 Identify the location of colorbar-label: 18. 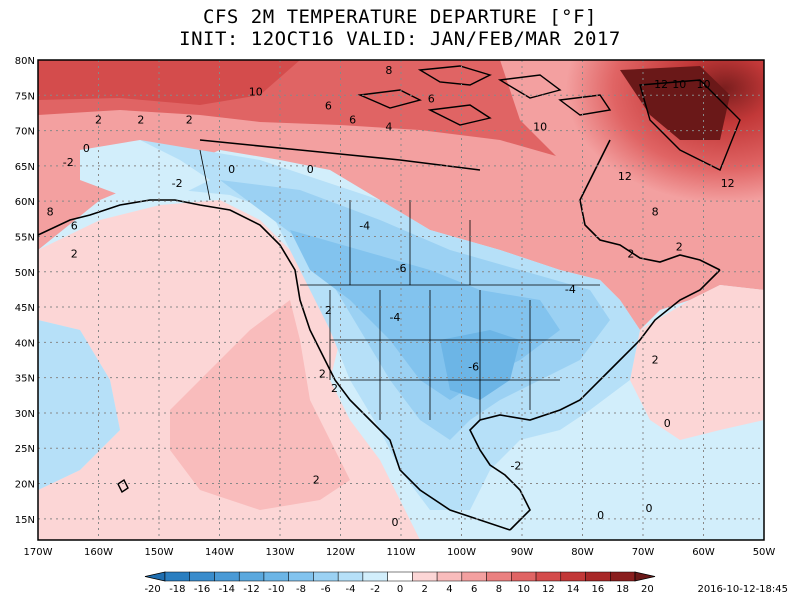
(622, 589).